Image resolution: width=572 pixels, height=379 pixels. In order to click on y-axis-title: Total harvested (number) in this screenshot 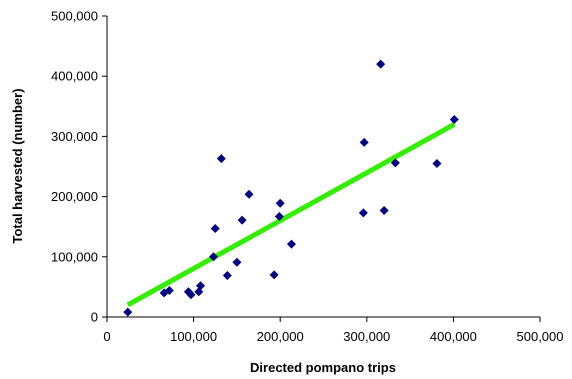, I will do `click(17, 165)`.